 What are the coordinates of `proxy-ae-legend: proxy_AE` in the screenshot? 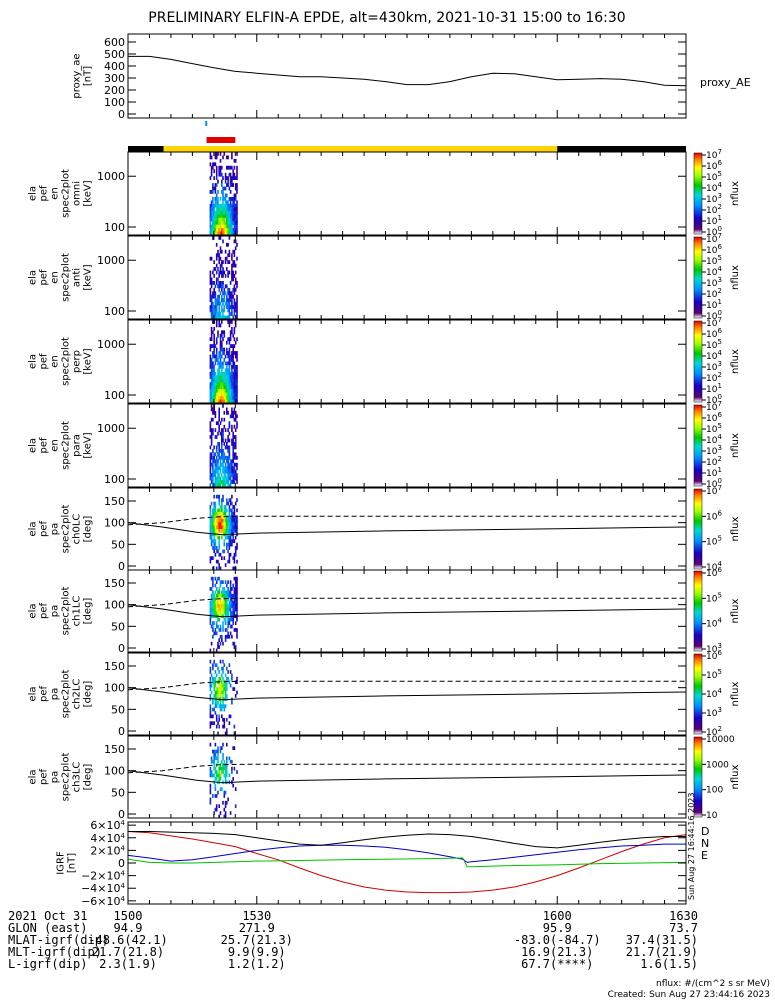 It's located at (725, 82).